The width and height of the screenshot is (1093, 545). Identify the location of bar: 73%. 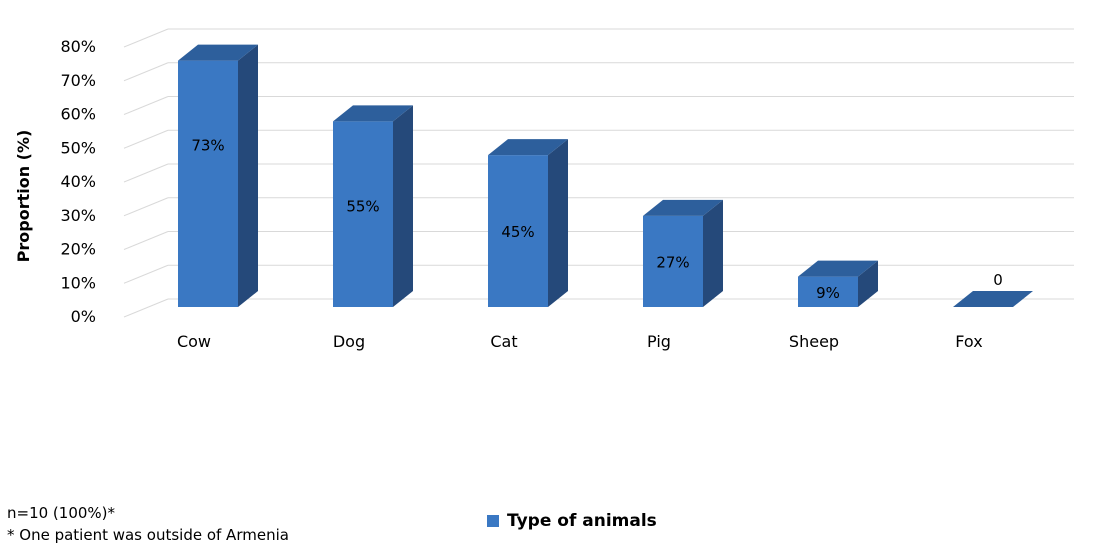
(218, 175).